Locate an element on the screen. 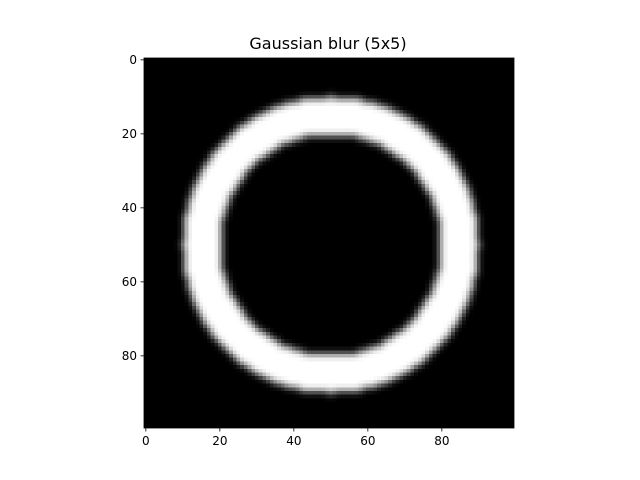 The height and width of the screenshot is (480, 640). x-tick-label: 80 is located at coordinates (441, 441).